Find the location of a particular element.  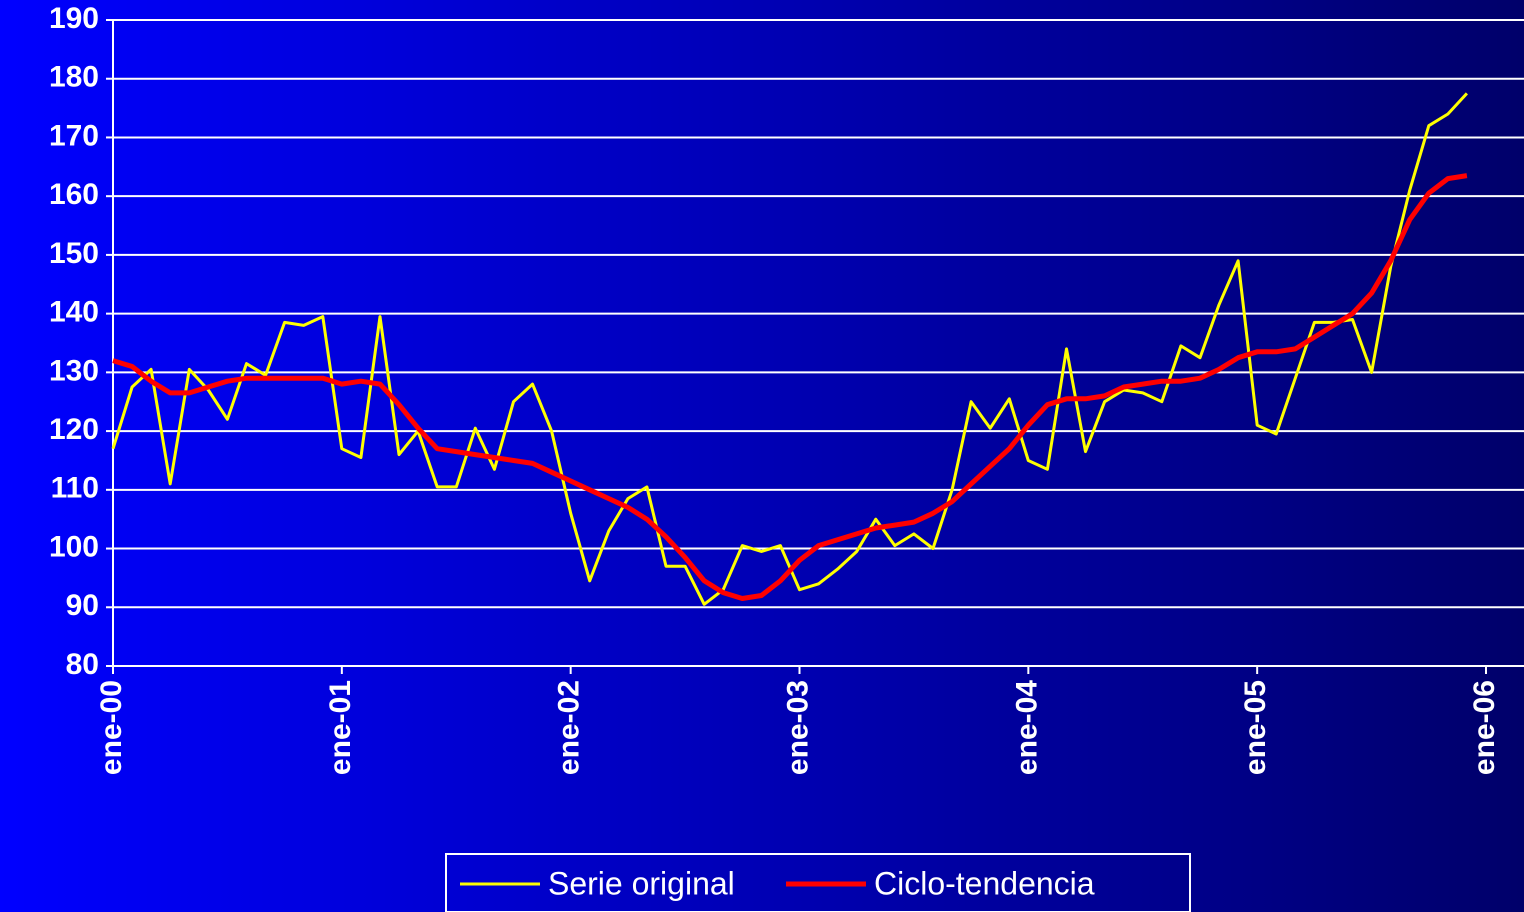

y-tick-label: 160 is located at coordinates (74, 194).